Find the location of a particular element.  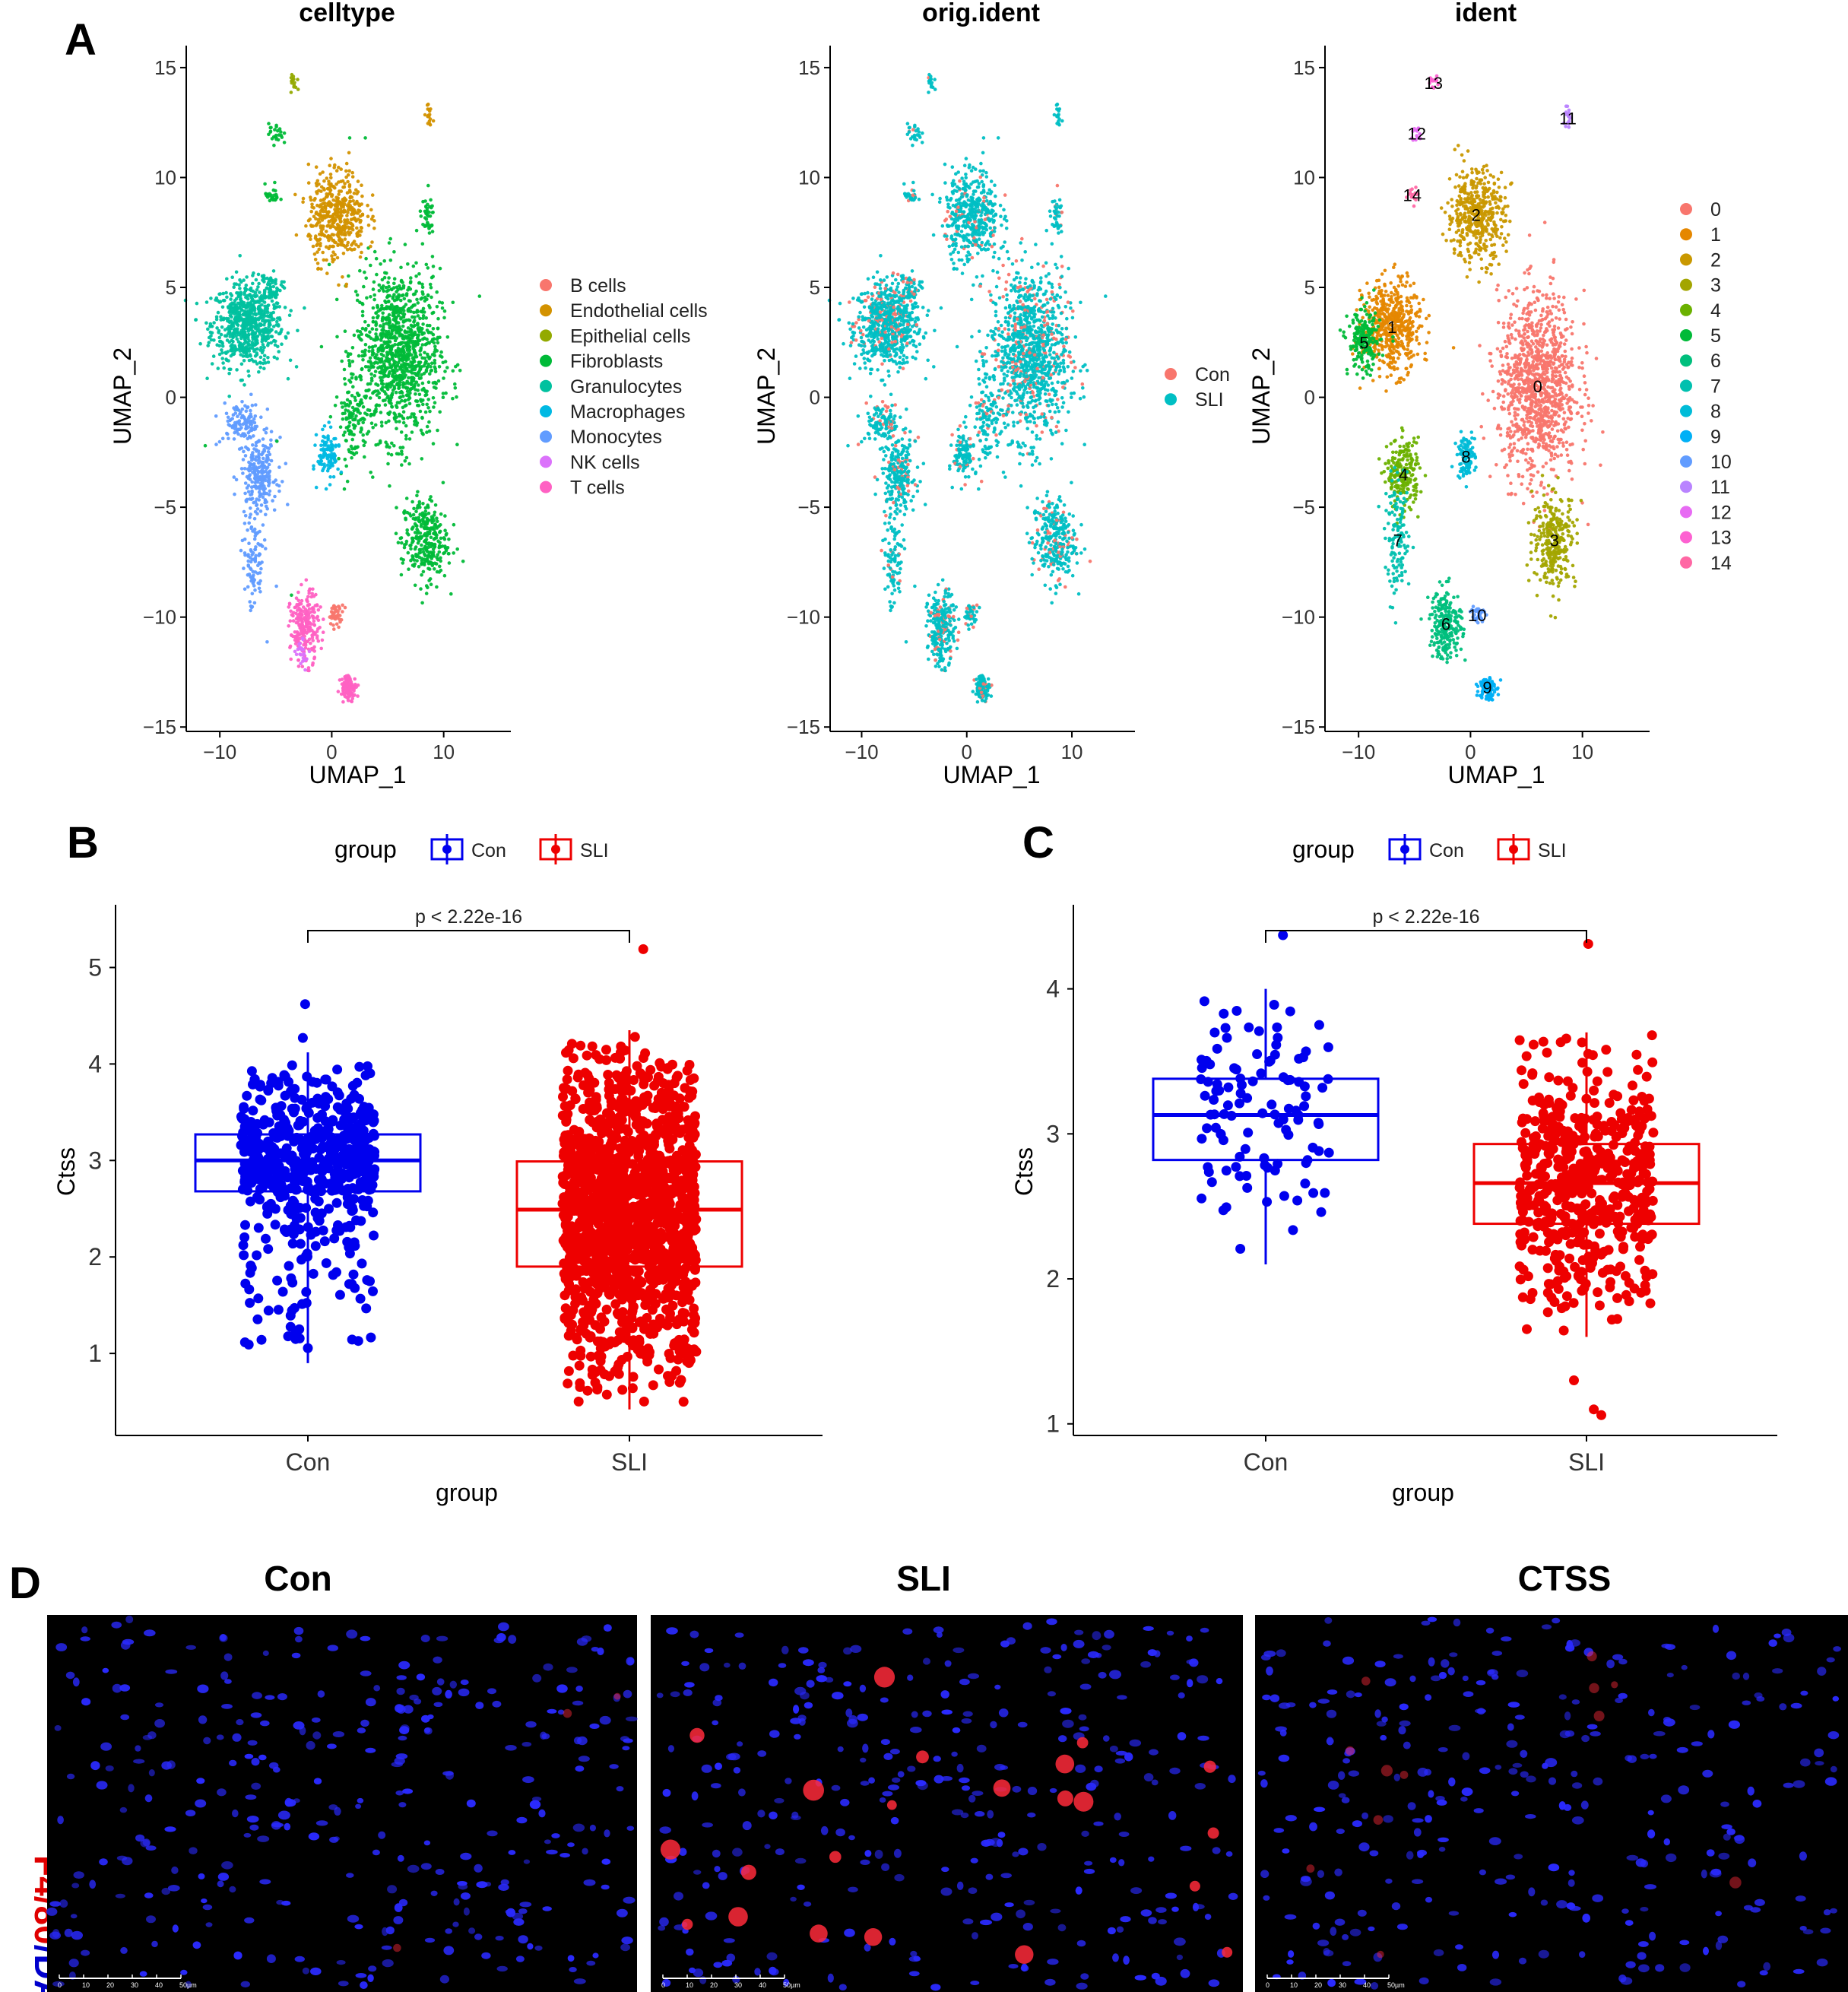

x-tick-label: 0 is located at coordinates (331, 752).